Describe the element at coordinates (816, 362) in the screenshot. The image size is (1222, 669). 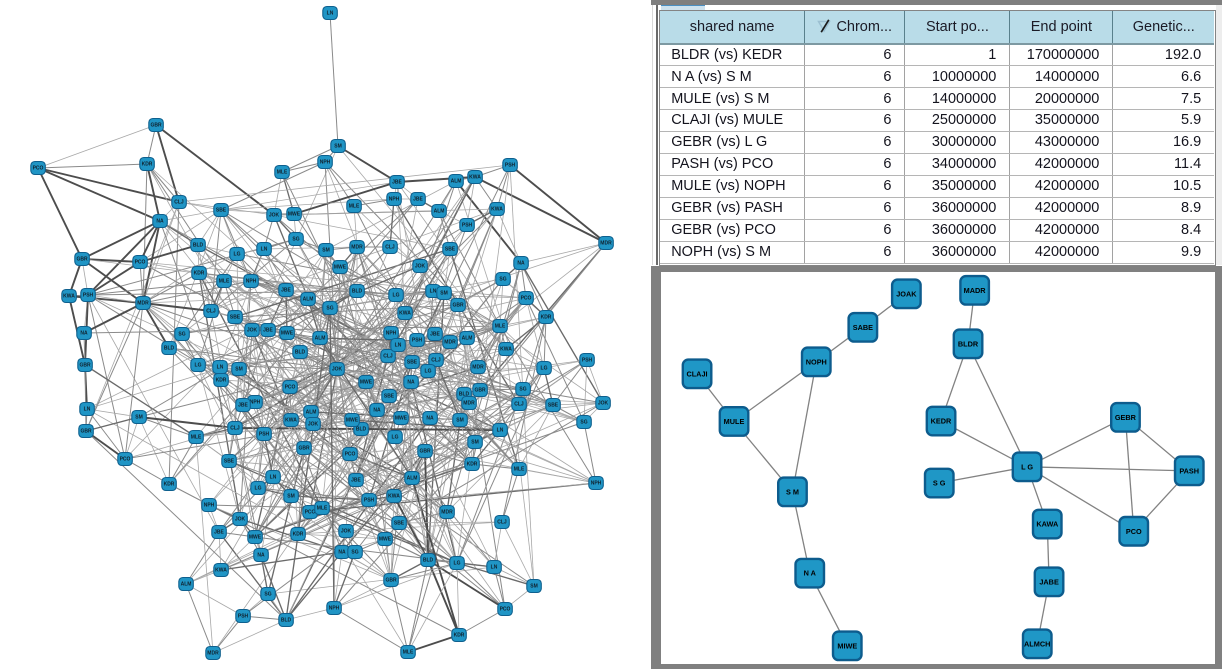
I see `svg-text: NOPH` at that location.